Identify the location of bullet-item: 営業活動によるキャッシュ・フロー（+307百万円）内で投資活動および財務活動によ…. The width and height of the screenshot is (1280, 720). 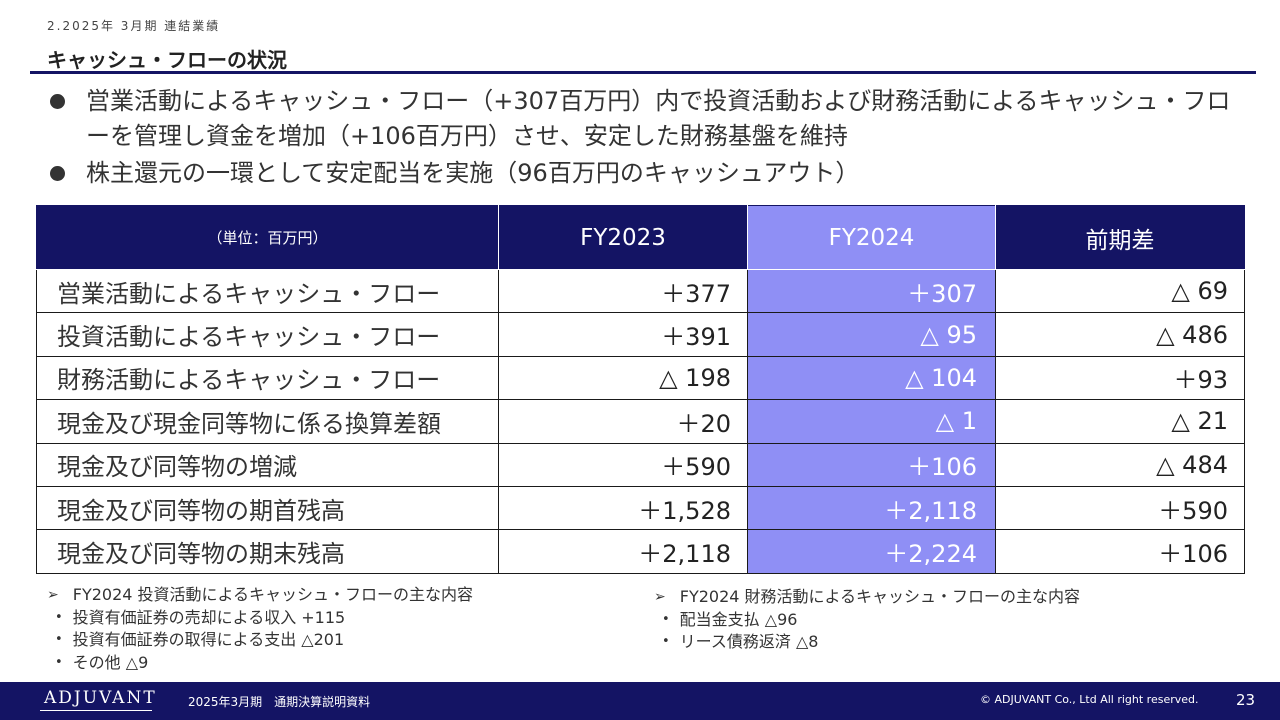
(645, 119).